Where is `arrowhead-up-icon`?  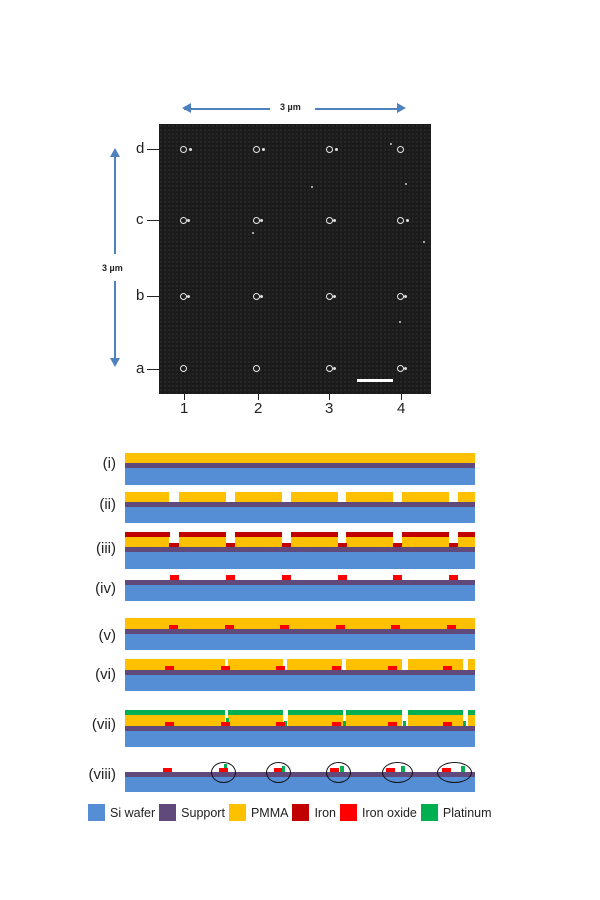
arrowhead-up-icon is located at coordinates (115, 152).